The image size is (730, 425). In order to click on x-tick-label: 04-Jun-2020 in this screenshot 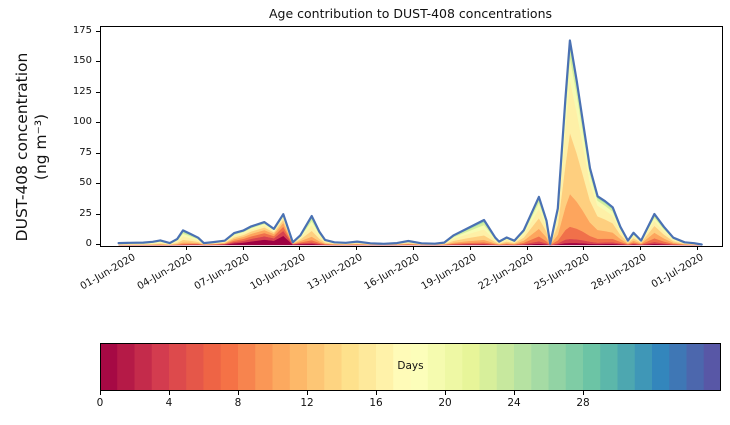, I will do `click(165, 272)`.